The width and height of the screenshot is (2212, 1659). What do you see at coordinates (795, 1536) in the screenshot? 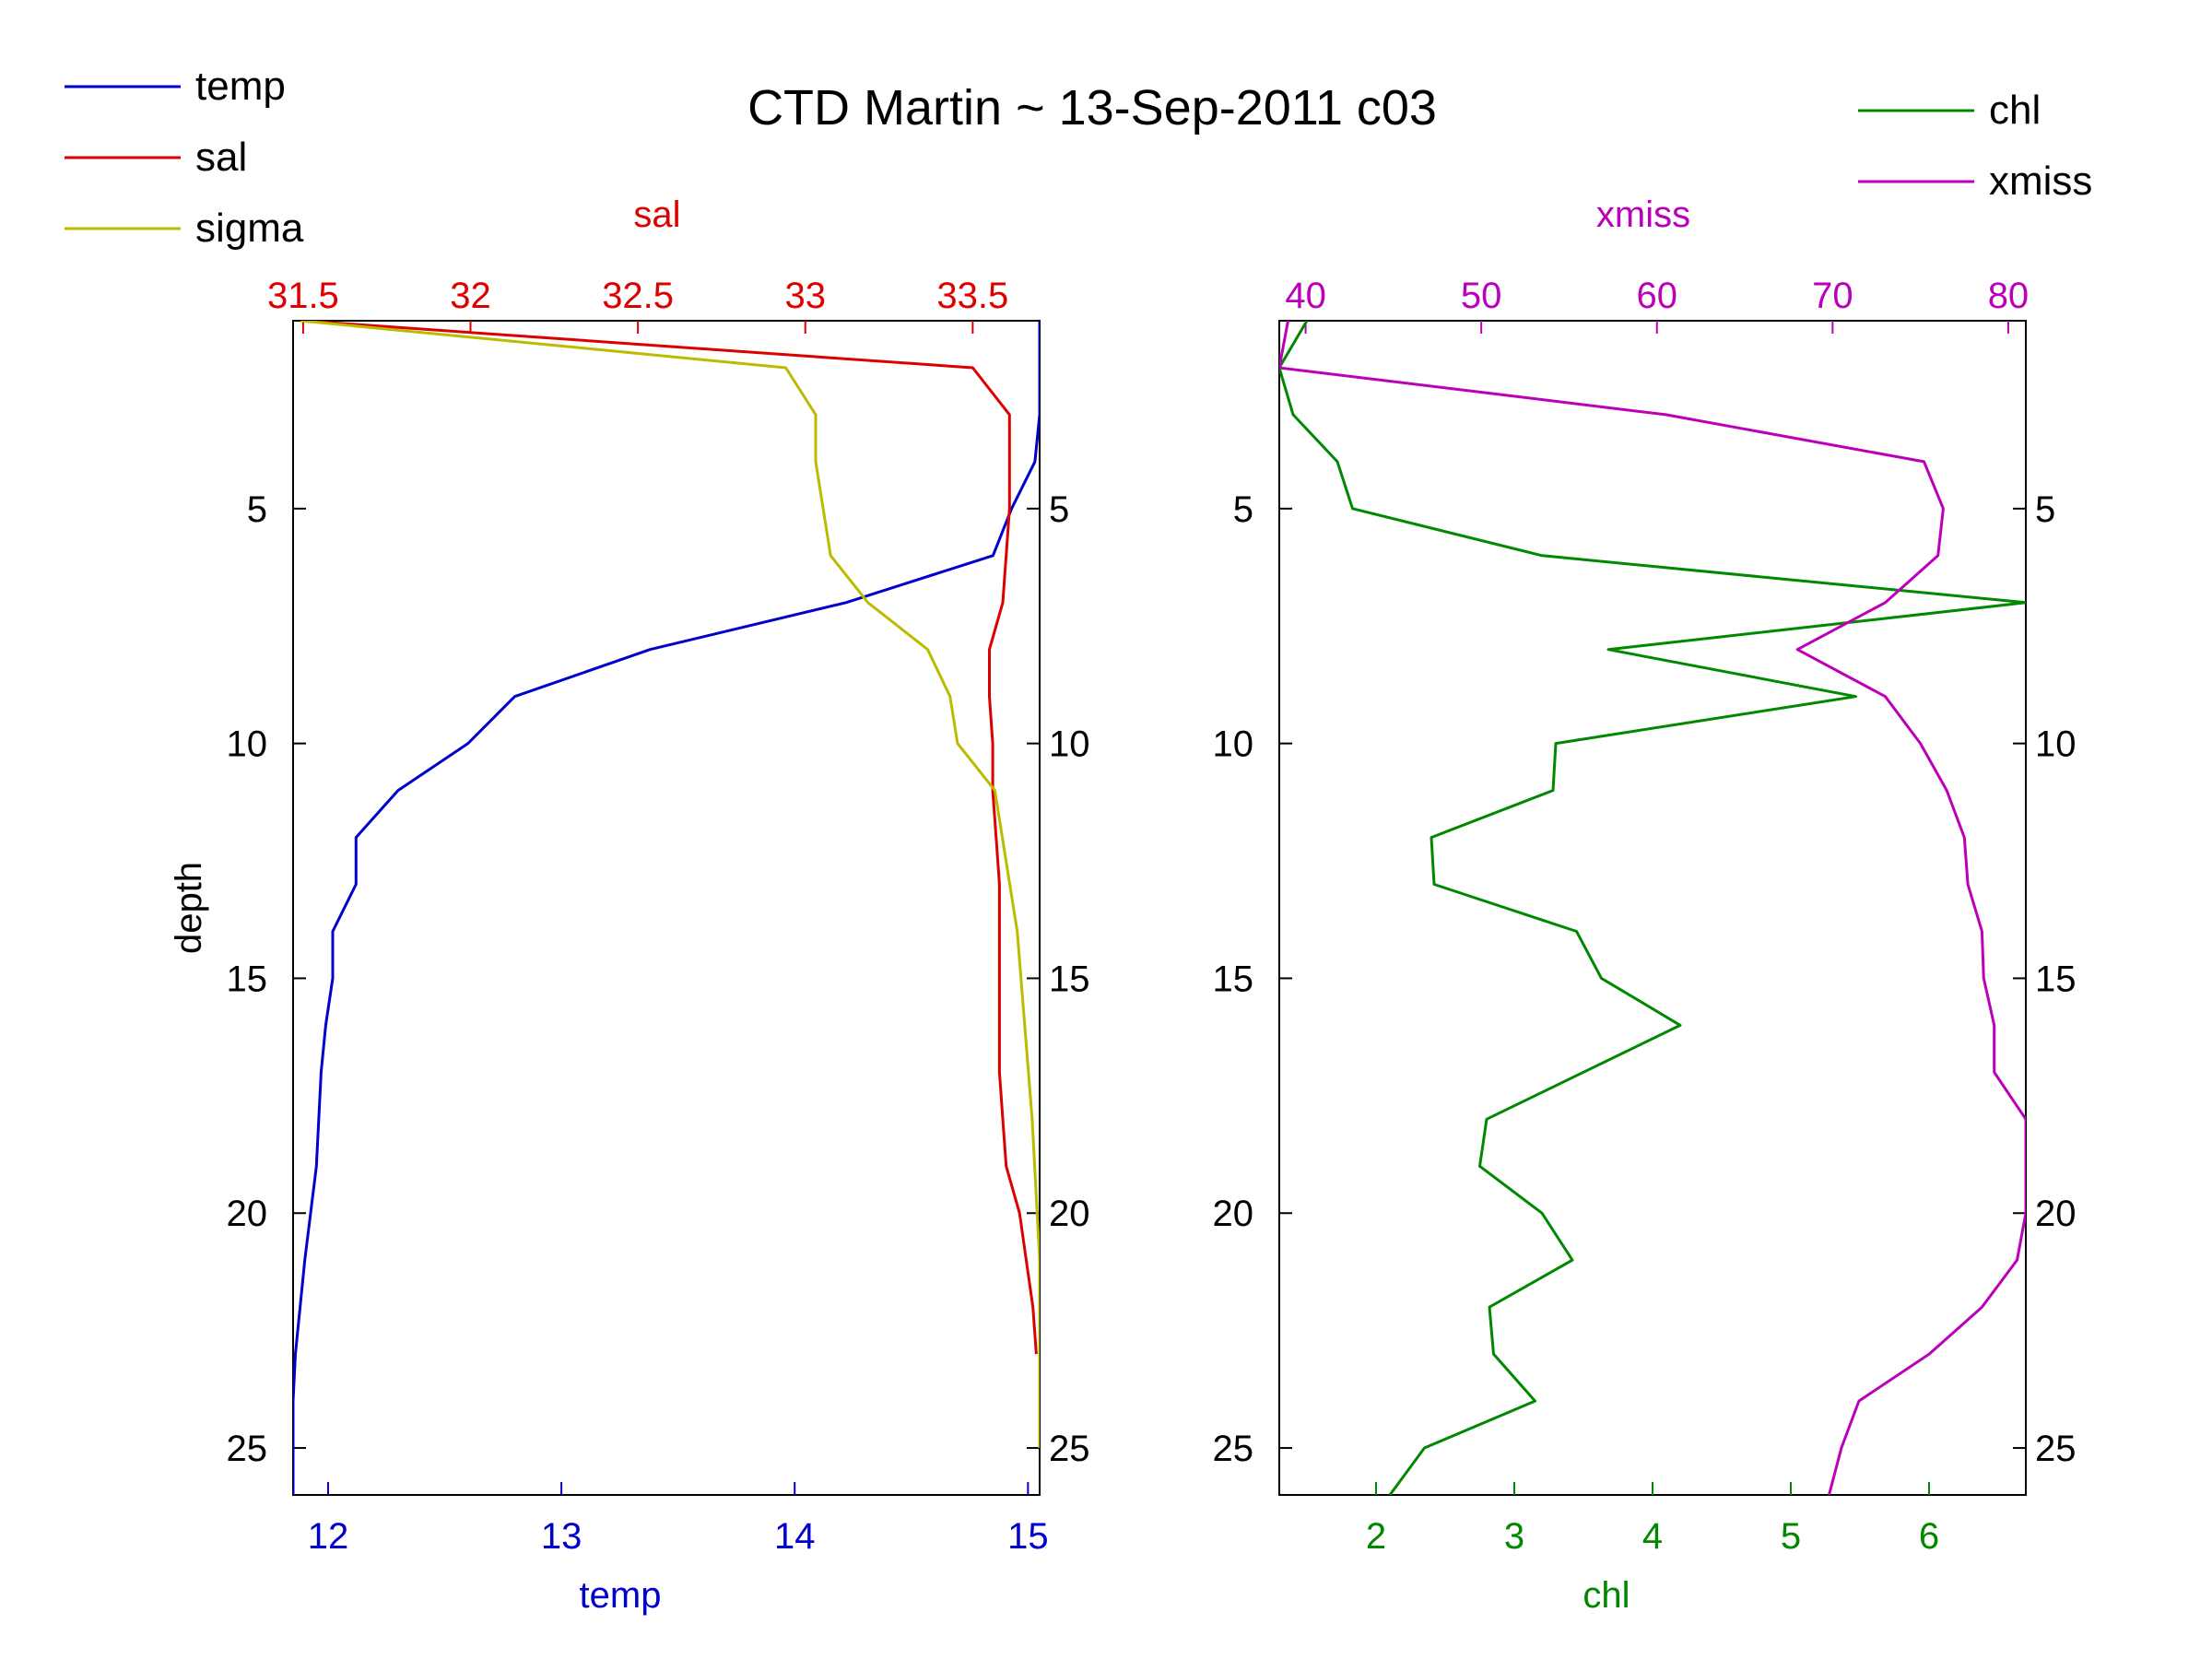
I see `bottom-axis-tick-label: 14` at bounding box center [795, 1536].